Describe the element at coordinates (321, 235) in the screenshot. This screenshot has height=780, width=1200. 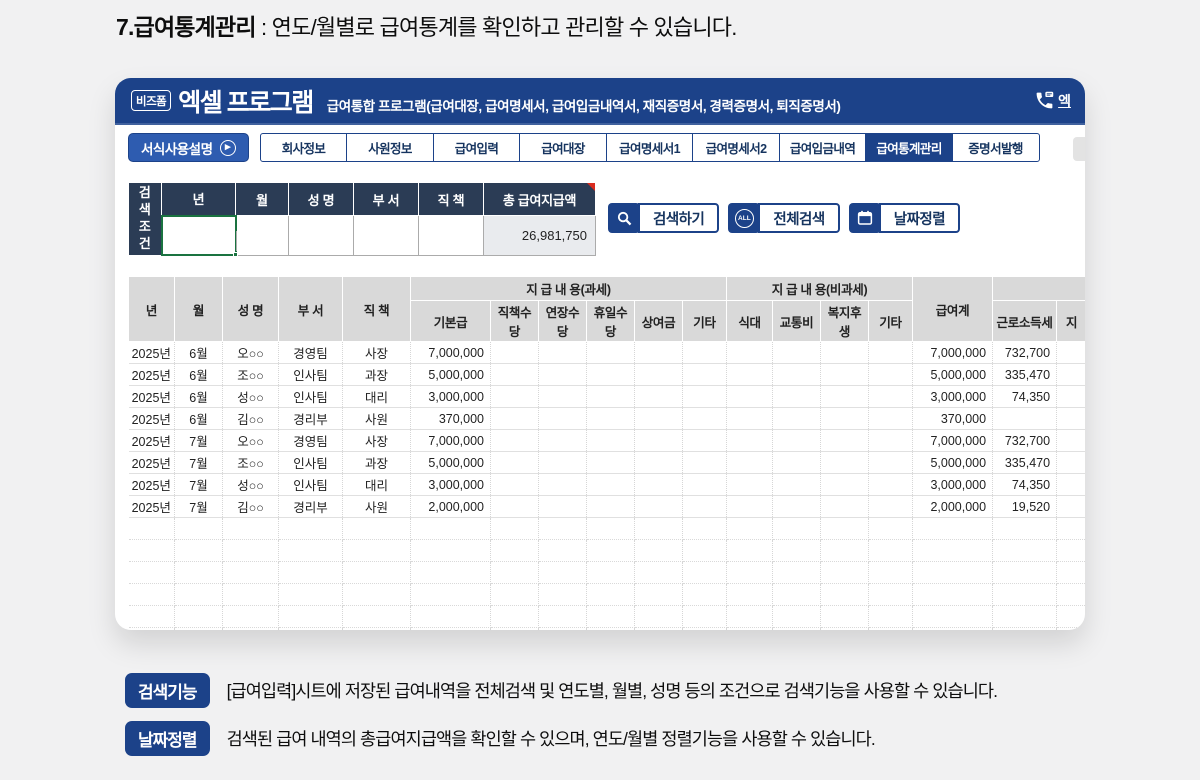
I see `search-input-name` at that location.